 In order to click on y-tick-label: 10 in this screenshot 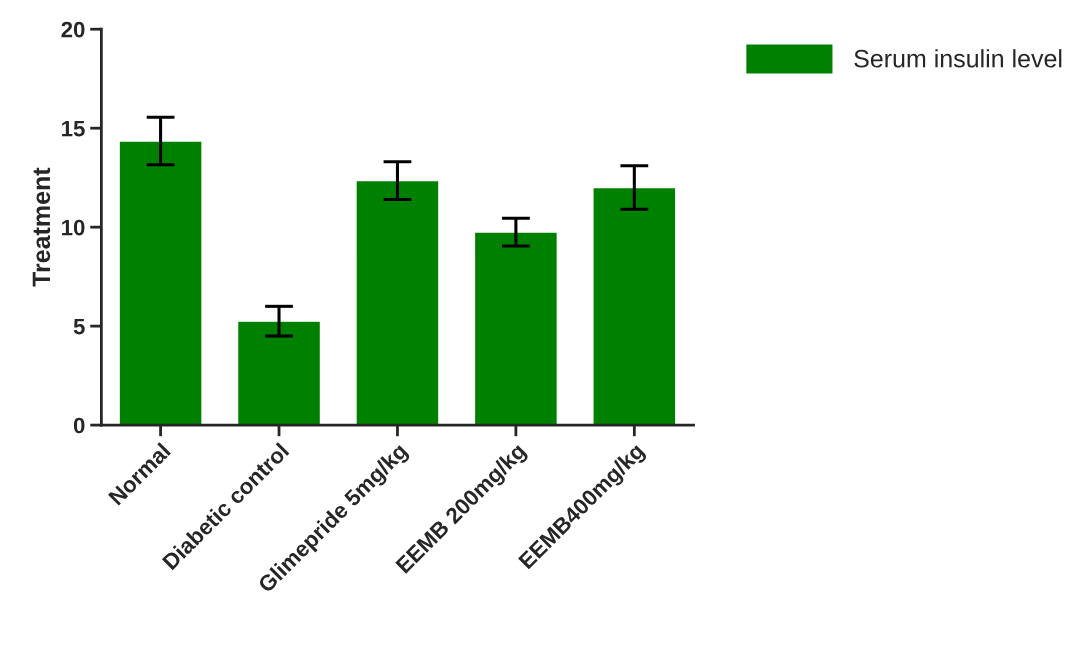, I will do `click(73, 227)`.